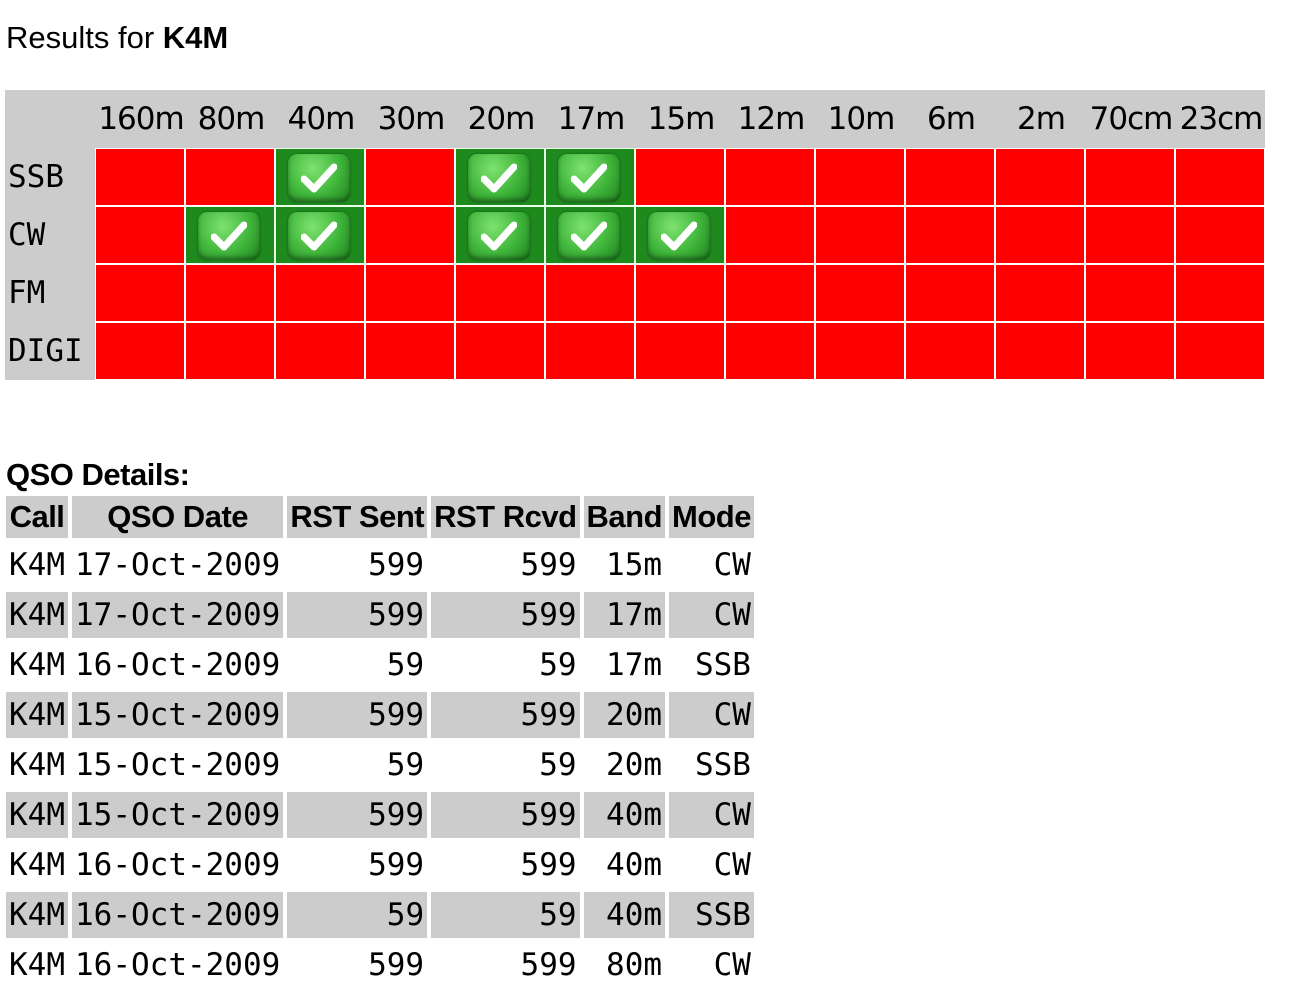 This screenshot has width=1299, height=1003. What do you see at coordinates (1040, 351) in the screenshot?
I see `grid-cell-digi-2m` at bounding box center [1040, 351].